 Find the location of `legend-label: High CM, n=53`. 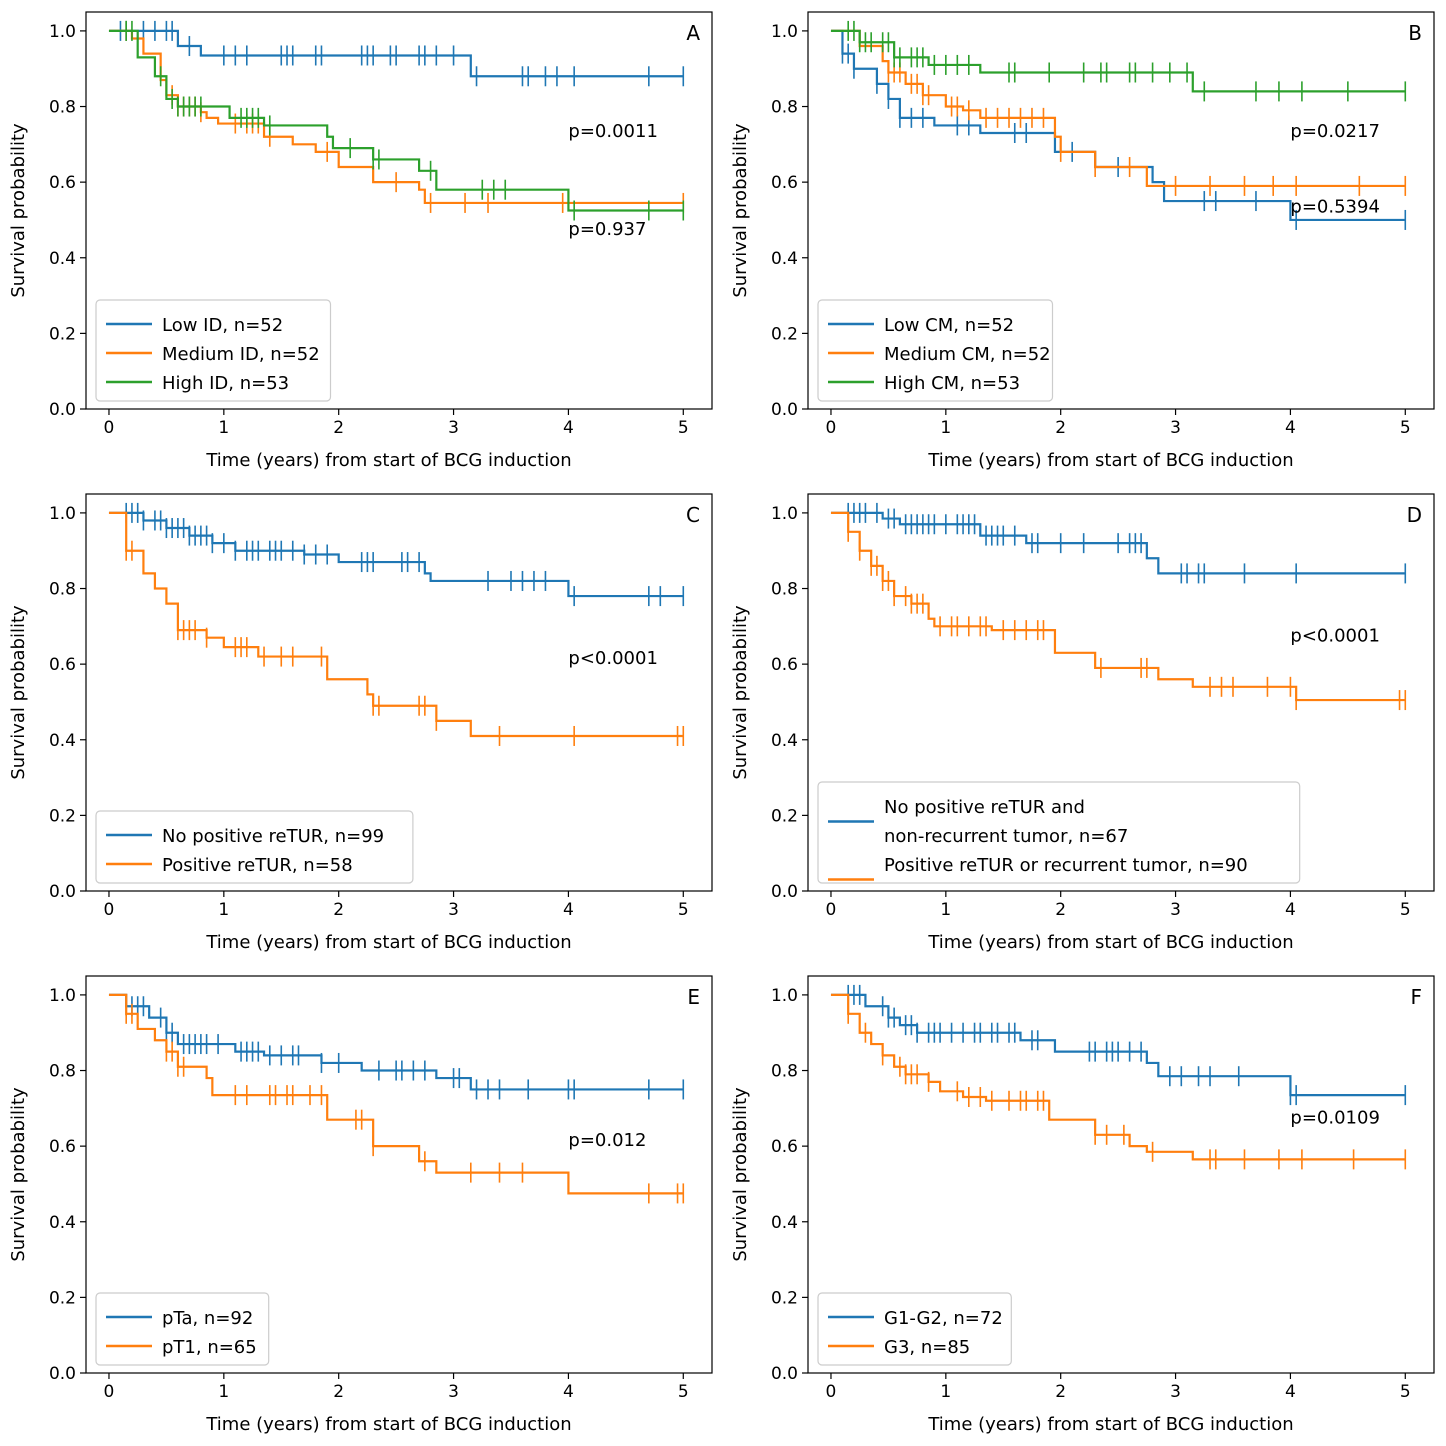

legend-label: High CM, n=53 is located at coordinates (952, 383).